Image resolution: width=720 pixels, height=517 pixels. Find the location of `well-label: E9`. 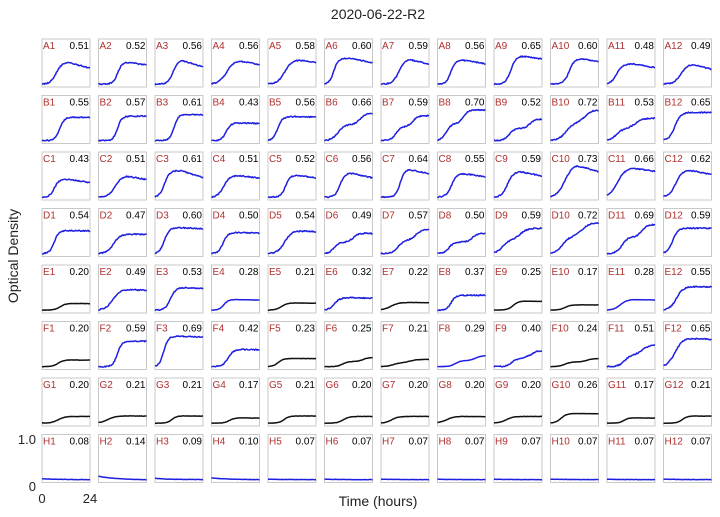

well-label: E9 is located at coordinates (501, 272).